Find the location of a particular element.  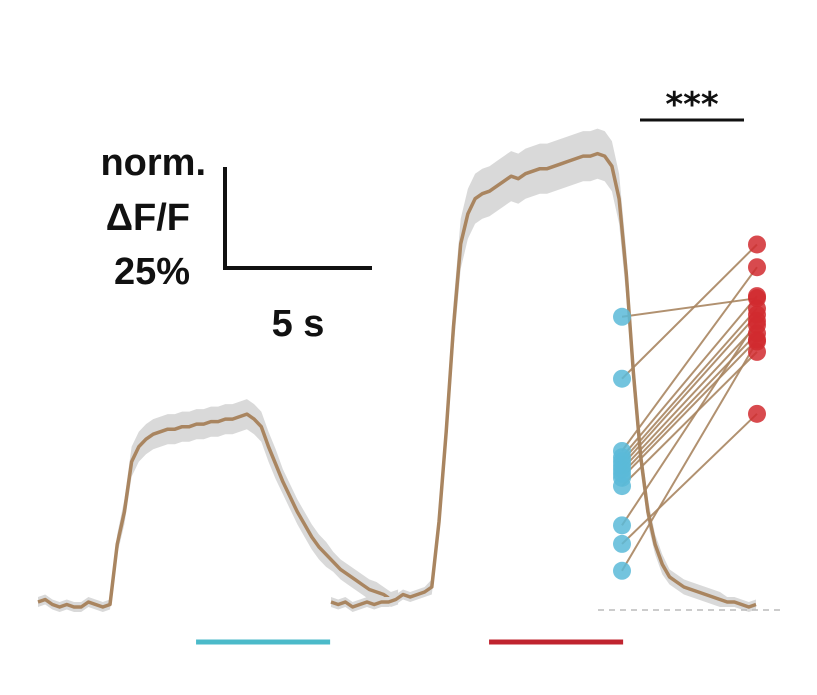

scale-bar: norm. ΔF/F 25% 5 s is located at coordinates (236, 243).